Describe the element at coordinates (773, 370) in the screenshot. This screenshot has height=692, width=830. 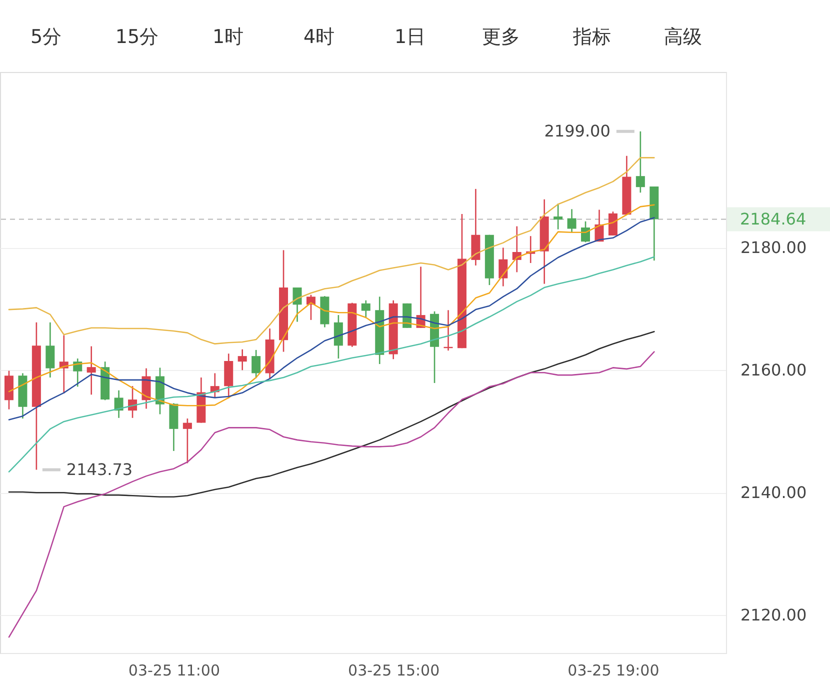
I see `y-tick-label: 2160.00` at that location.